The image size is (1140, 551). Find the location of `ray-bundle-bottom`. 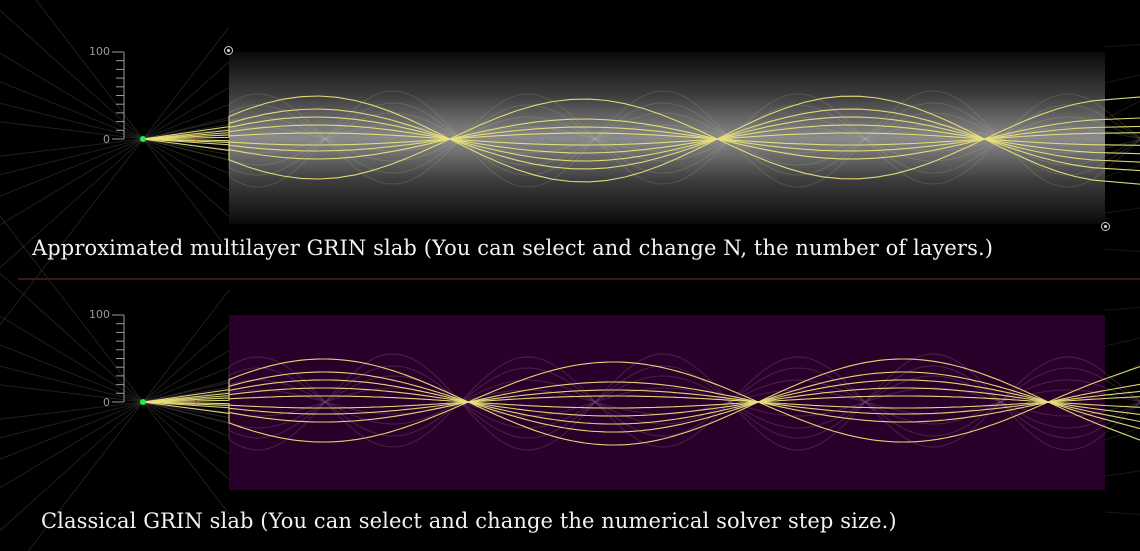

ray-bundle-bottom is located at coordinates (641, 402).